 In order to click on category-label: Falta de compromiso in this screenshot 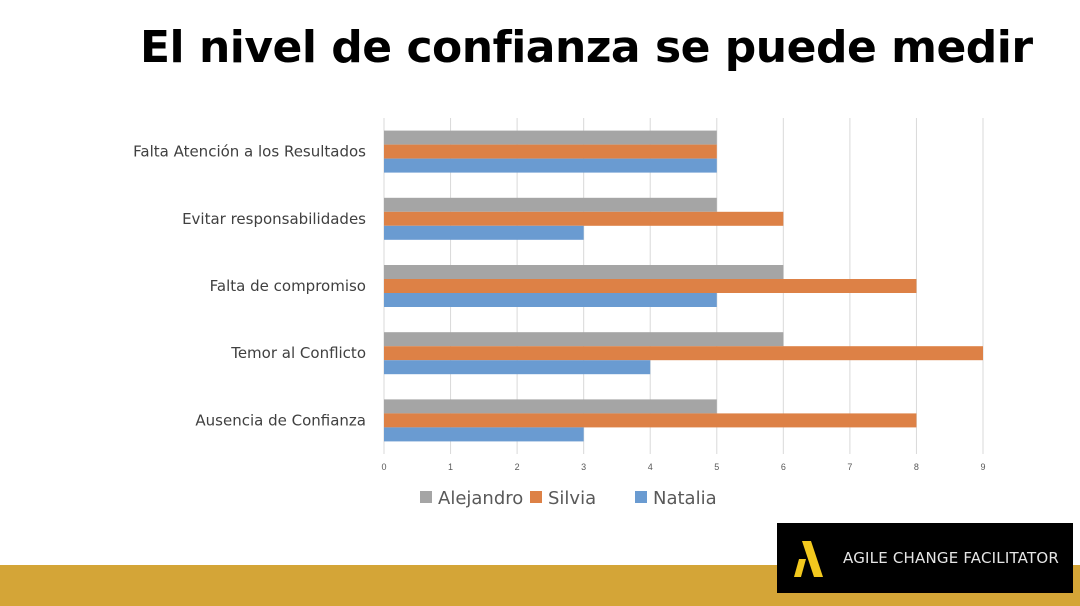, I will do `click(288, 286)`.